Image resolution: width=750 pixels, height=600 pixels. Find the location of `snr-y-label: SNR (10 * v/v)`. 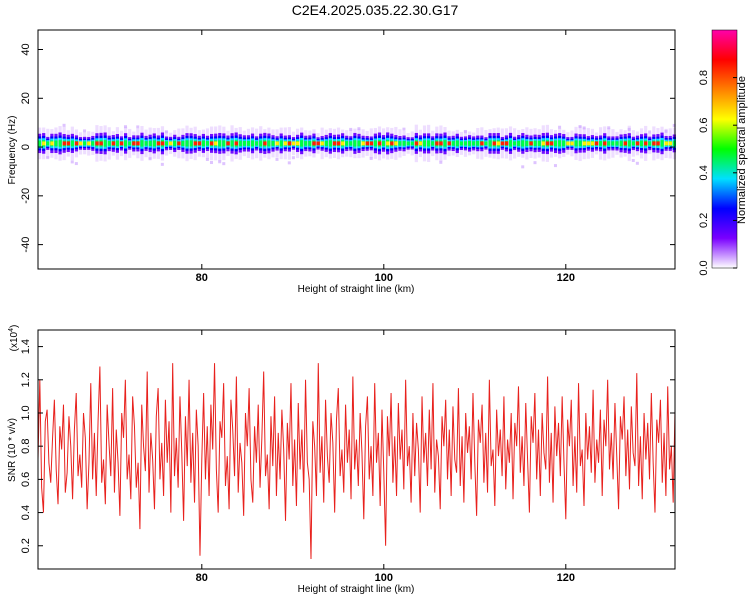

snr-y-label: SNR (10 * v/v) is located at coordinates (12, 450).